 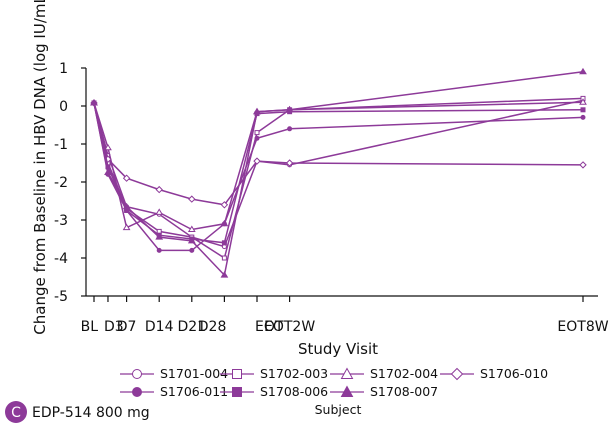 What do you see at coordinates (61, 145) in the screenshot?
I see `y-tick-label: -1` at bounding box center [61, 145].